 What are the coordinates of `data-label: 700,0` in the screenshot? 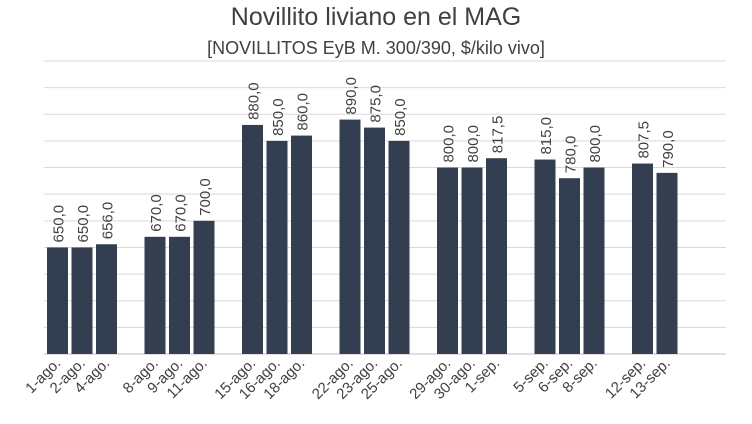 It's located at (205, 197).